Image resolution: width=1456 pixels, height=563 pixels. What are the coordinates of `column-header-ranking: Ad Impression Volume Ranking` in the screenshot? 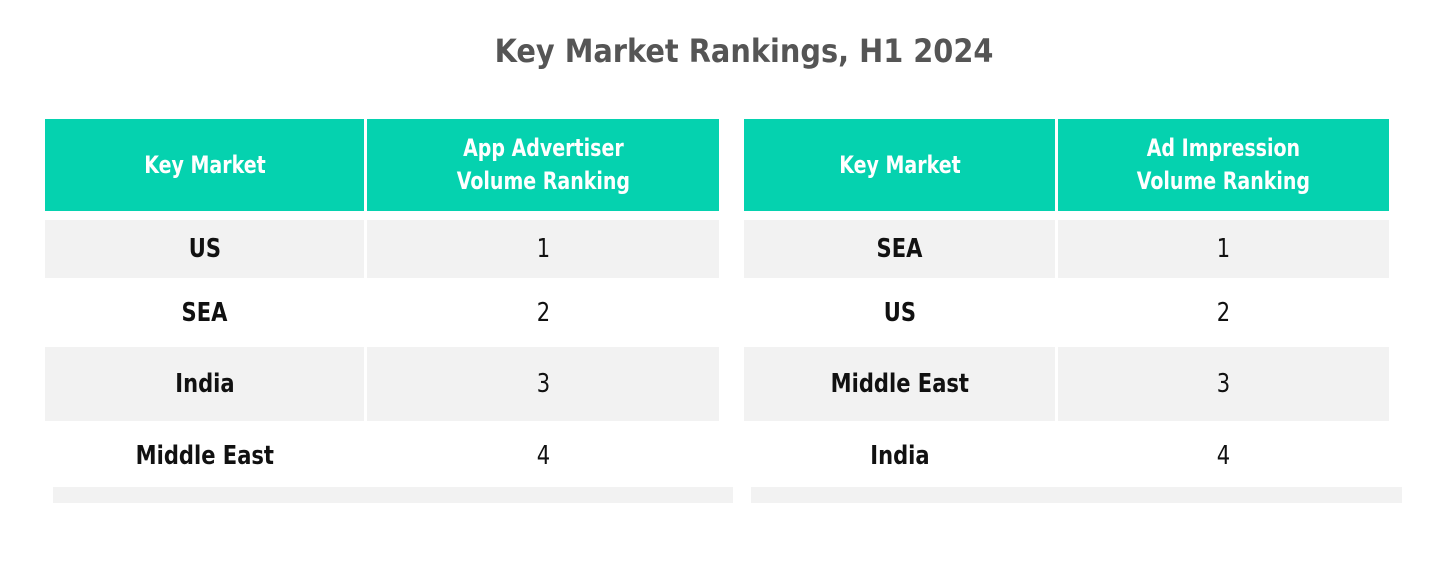 It's located at (1223, 165).